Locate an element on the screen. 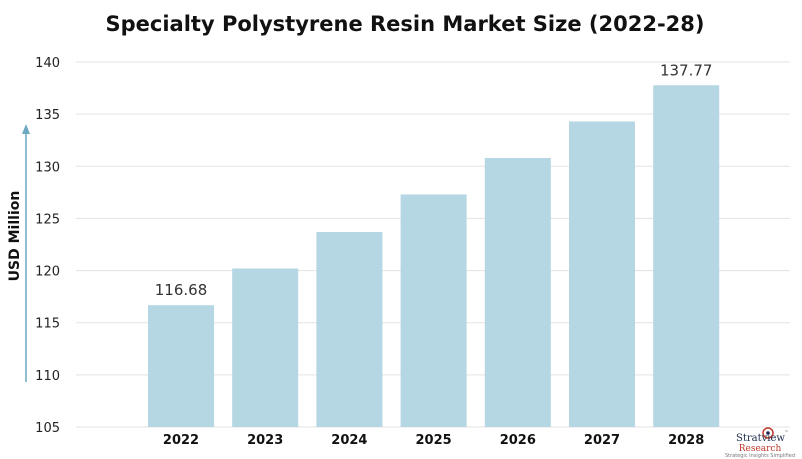 This screenshot has width=802, height=459. bar-2024 is located at coordinates (349, 329).